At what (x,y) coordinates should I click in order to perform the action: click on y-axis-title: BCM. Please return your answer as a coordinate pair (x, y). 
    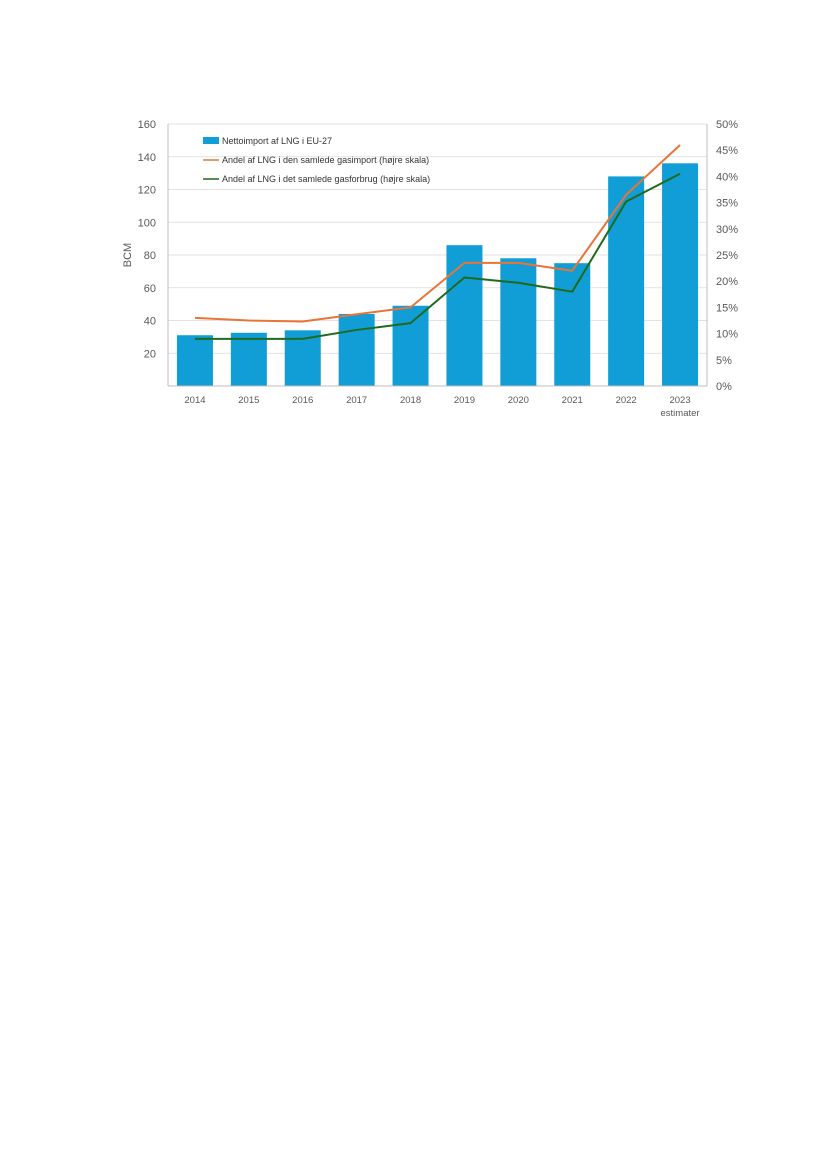
    Looking at the image, I should click on (128, 255).